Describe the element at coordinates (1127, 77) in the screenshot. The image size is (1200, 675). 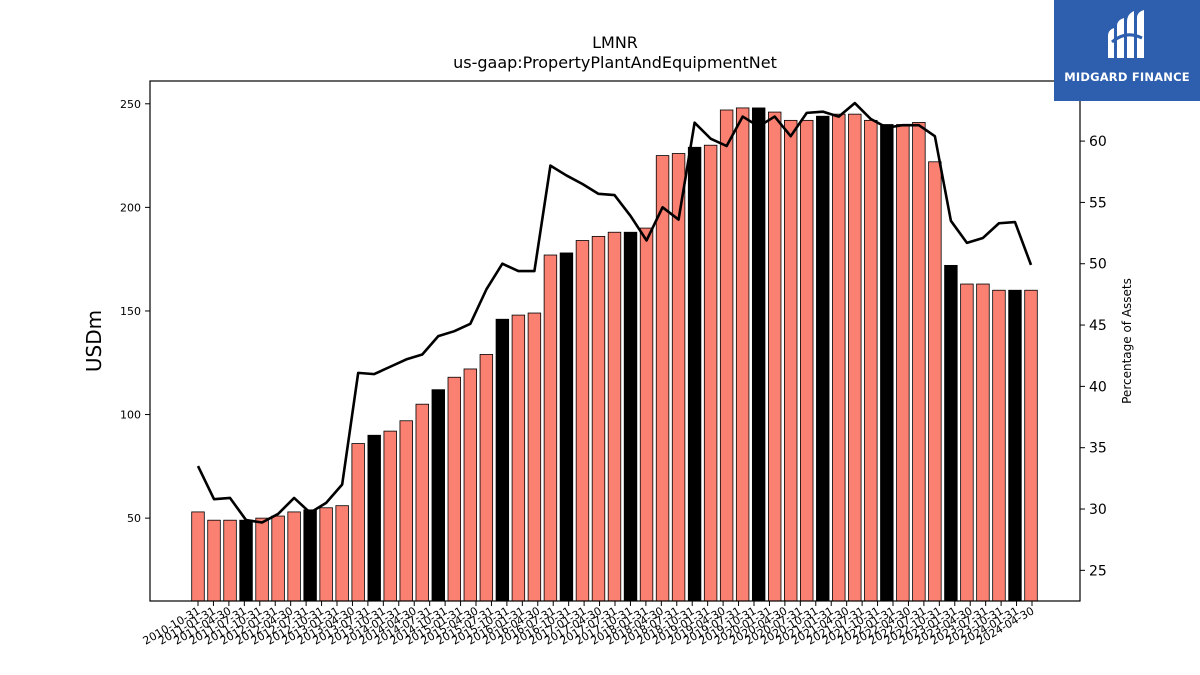
I see `brand-name: MIDGARD FINANCE` at that location.